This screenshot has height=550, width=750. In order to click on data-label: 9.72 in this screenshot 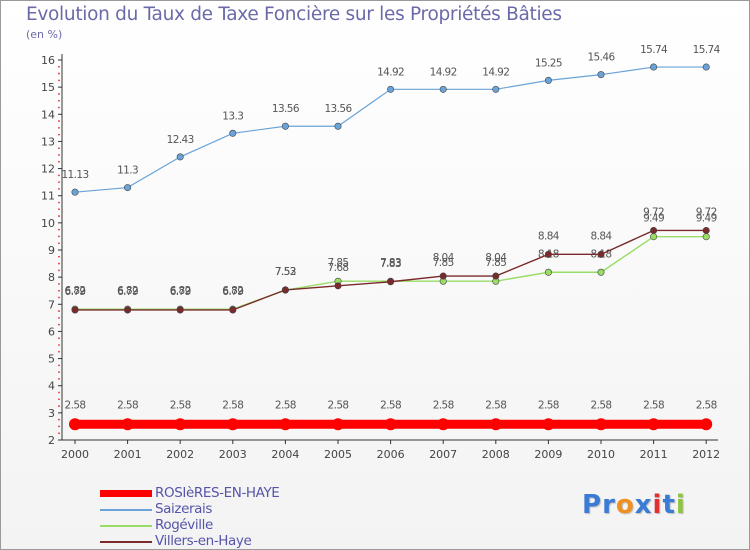, I will do `click(653, 212)`.